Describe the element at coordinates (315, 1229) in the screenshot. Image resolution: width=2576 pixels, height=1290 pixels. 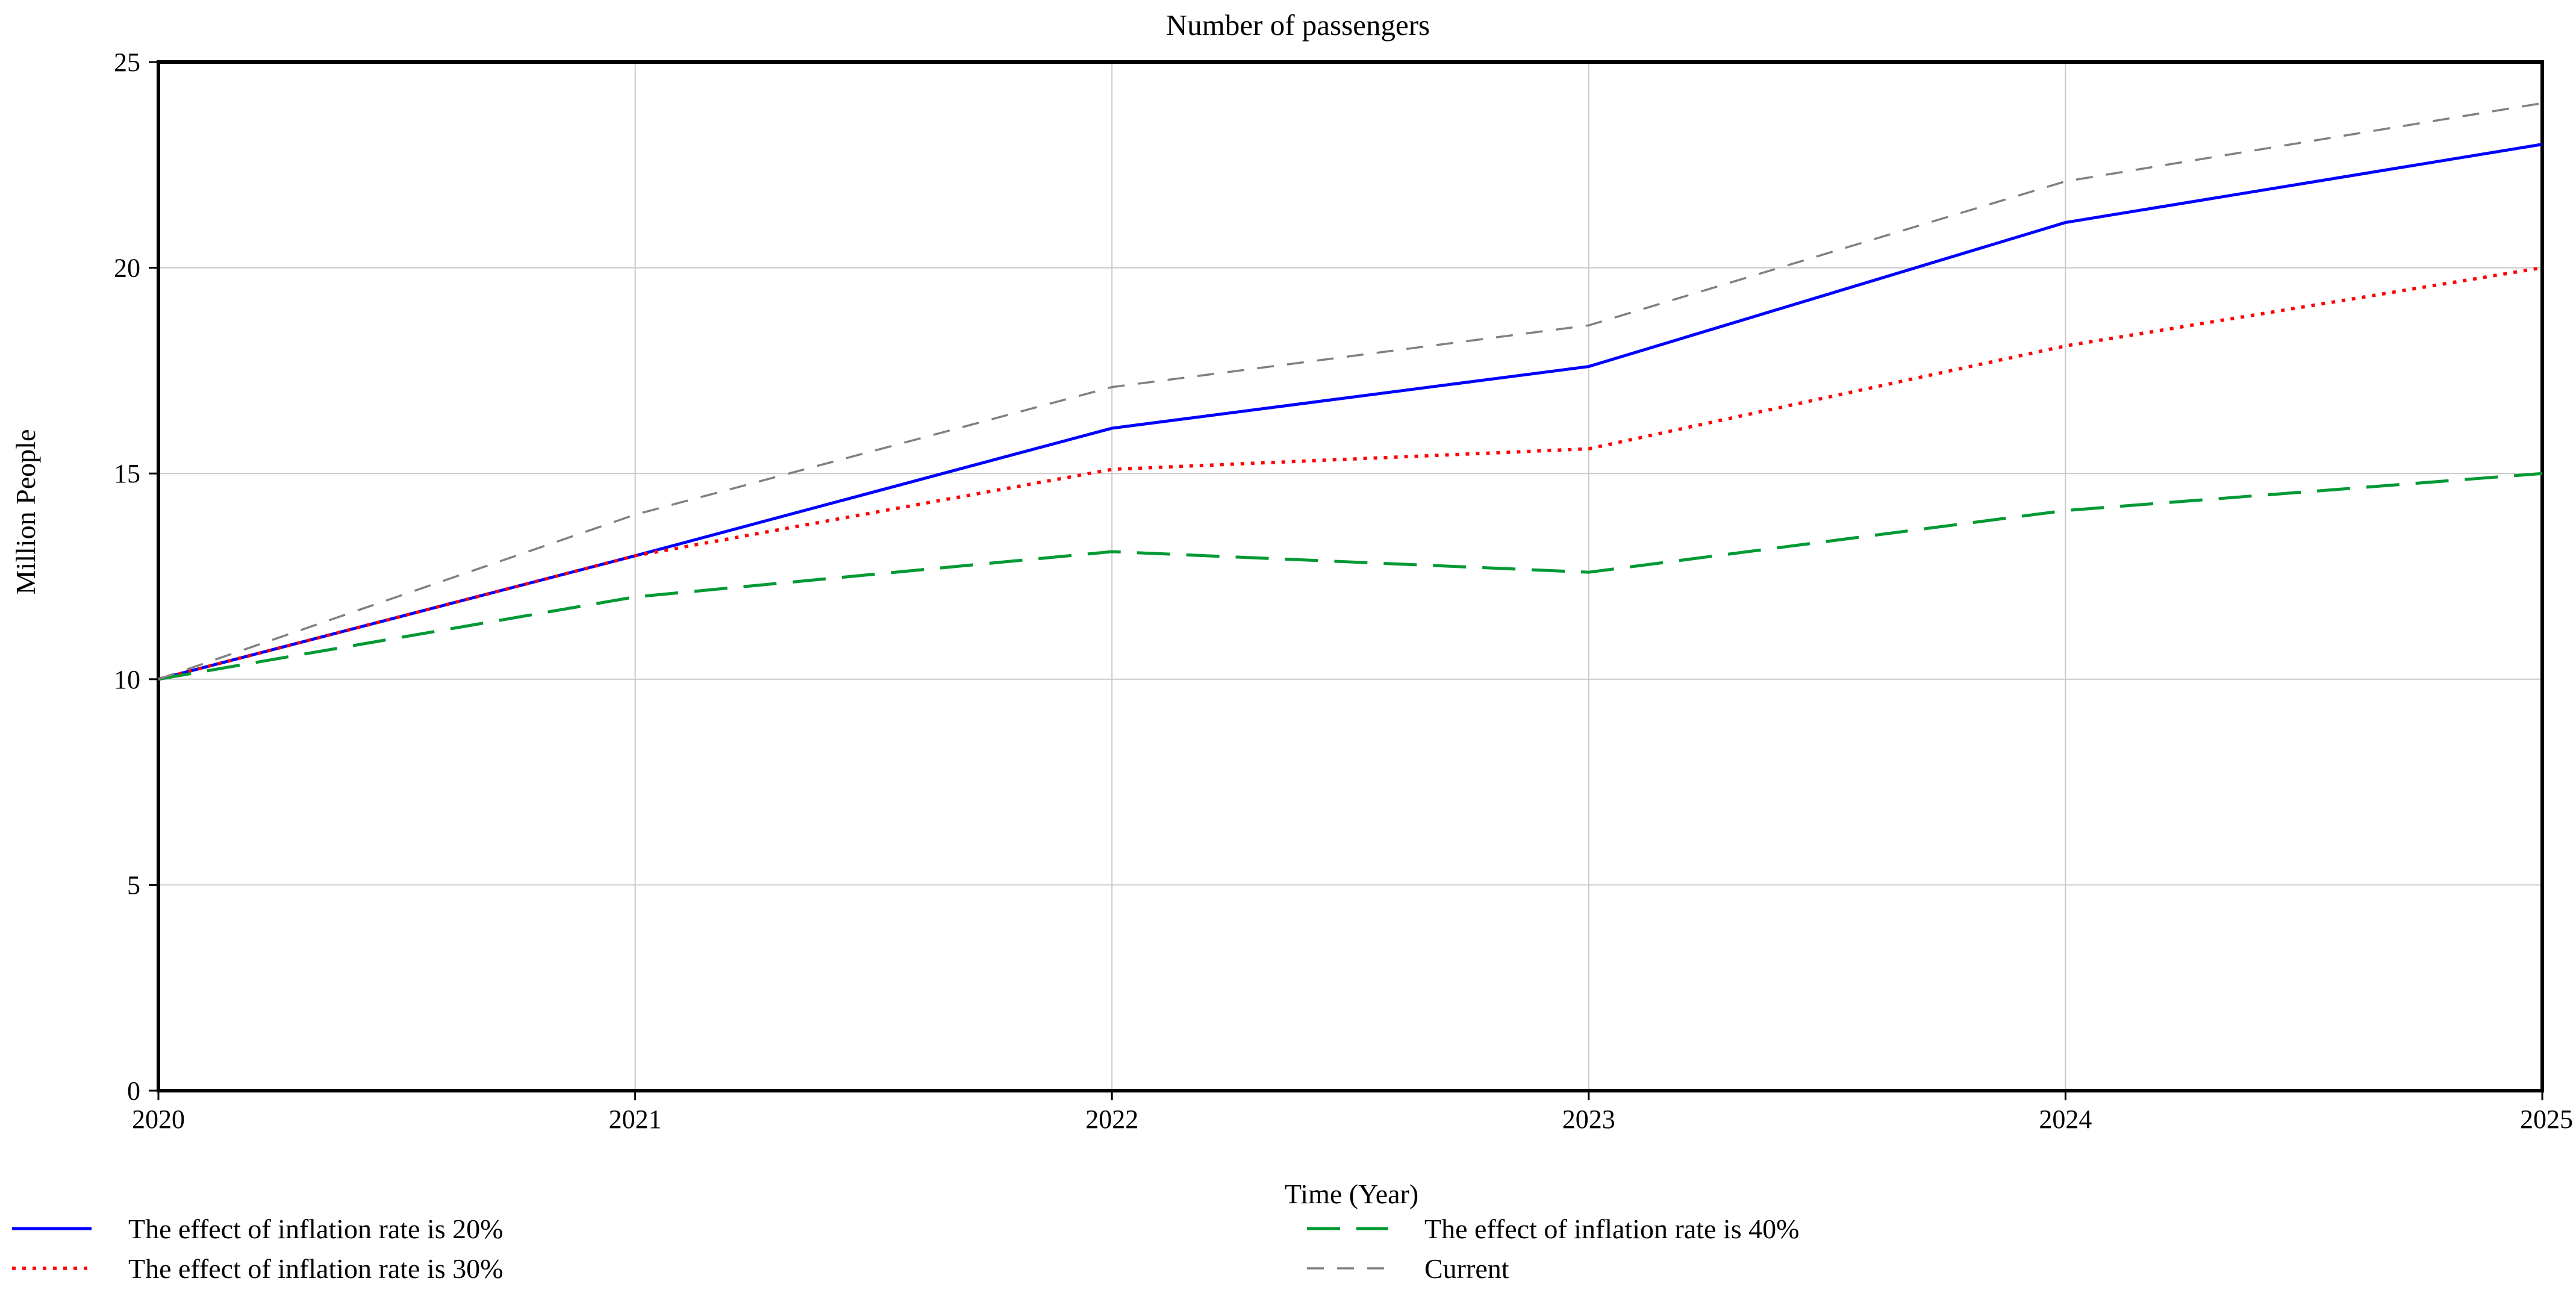
I see `legend-item-label: The effect of inflation rate is 20%` at that location.